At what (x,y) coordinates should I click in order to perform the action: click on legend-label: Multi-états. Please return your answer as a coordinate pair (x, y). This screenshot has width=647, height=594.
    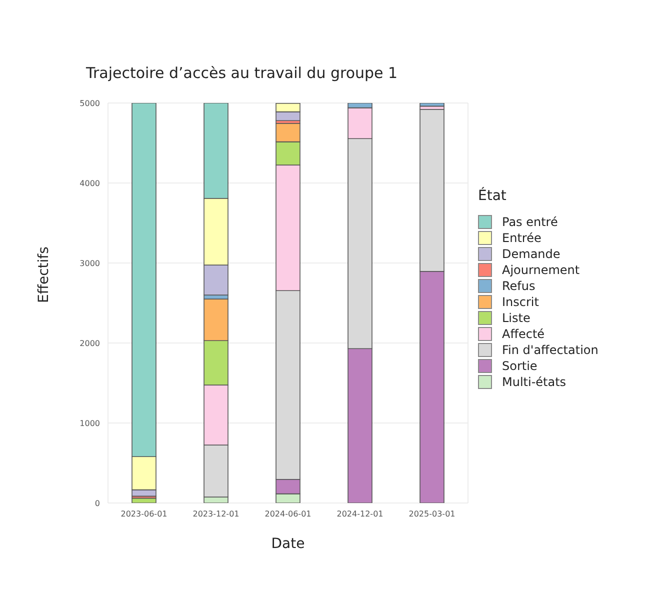
    Looking at the image, I should click on (534, 382).